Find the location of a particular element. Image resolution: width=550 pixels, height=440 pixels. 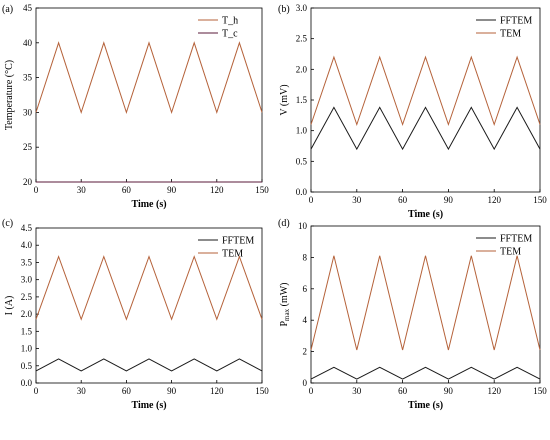

legend-entry: T_h is located at coordinates (230, 21).